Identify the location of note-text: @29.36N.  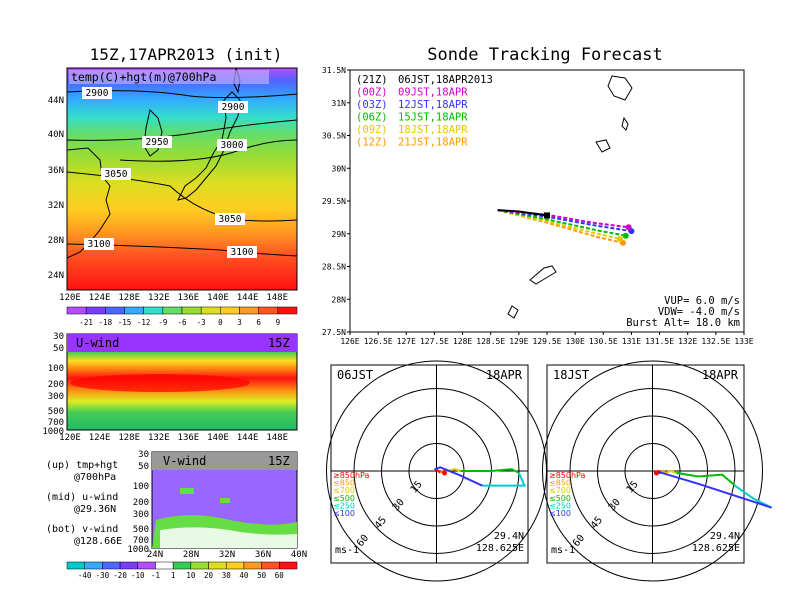
(95, 509).